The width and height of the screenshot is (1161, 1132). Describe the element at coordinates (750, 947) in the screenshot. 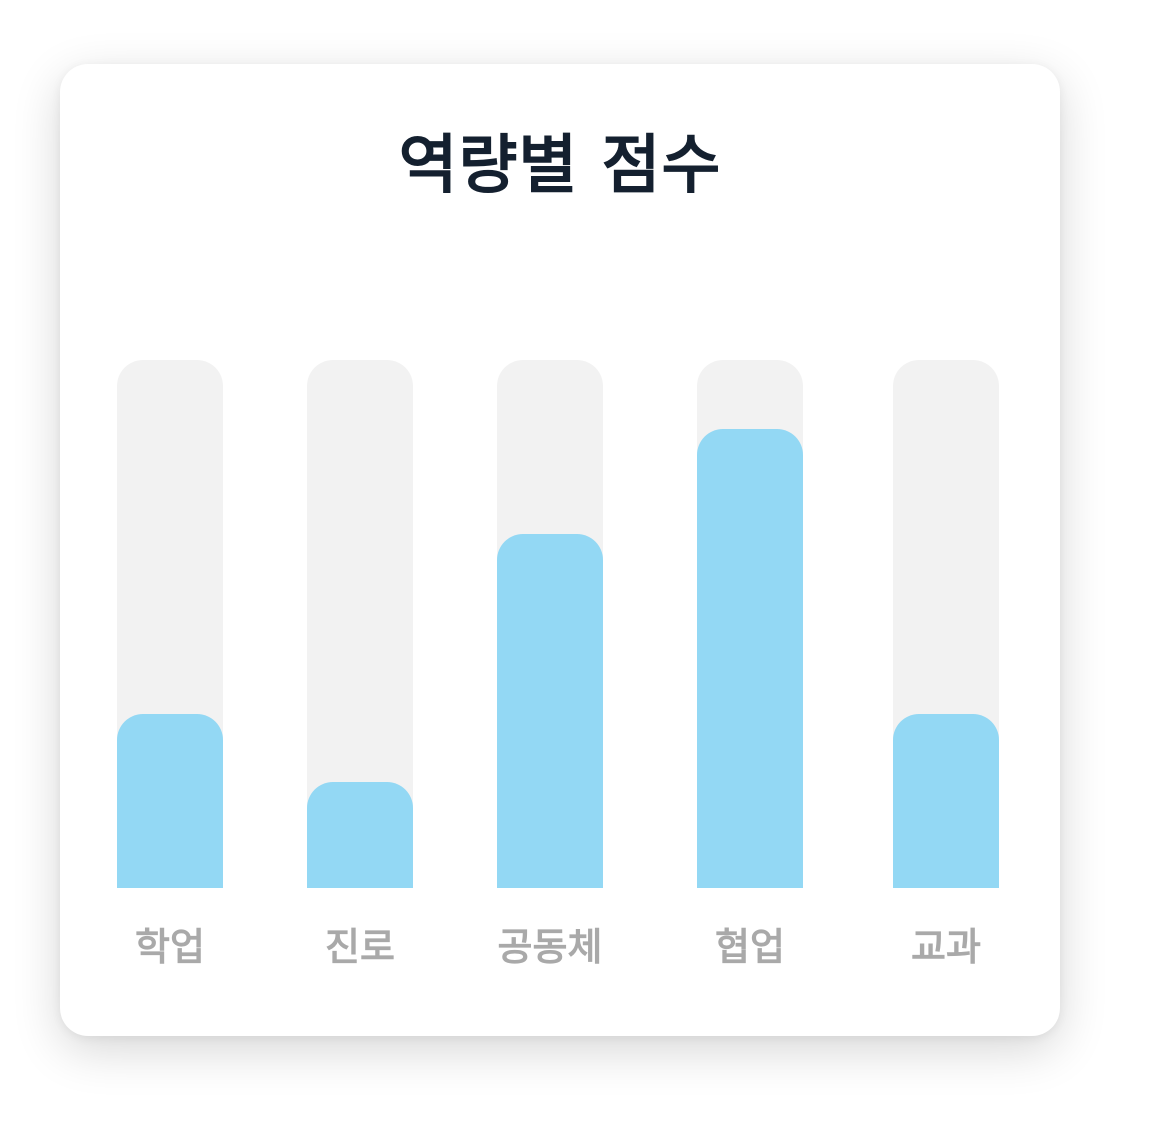

I see `category-label: 협업` at that location.